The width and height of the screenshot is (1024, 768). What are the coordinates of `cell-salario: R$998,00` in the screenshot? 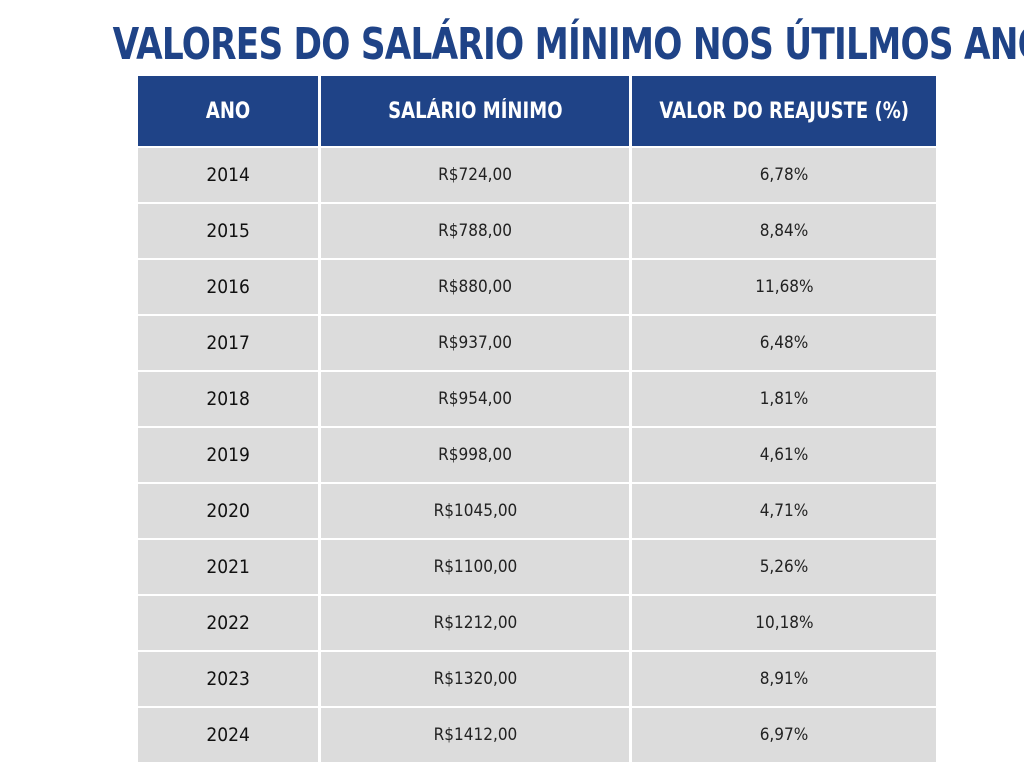 It's located at (475, 455).